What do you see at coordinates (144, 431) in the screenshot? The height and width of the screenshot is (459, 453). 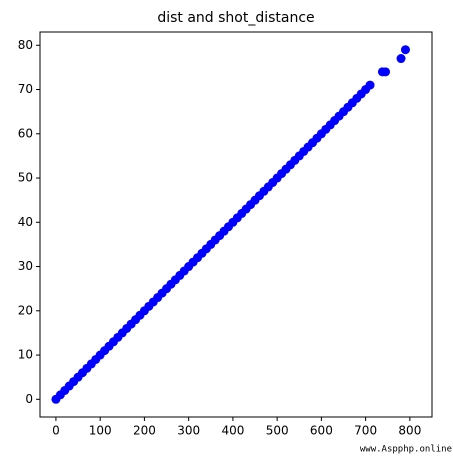 I see `x-tick-label: 200` at bounding box center [144, 431].